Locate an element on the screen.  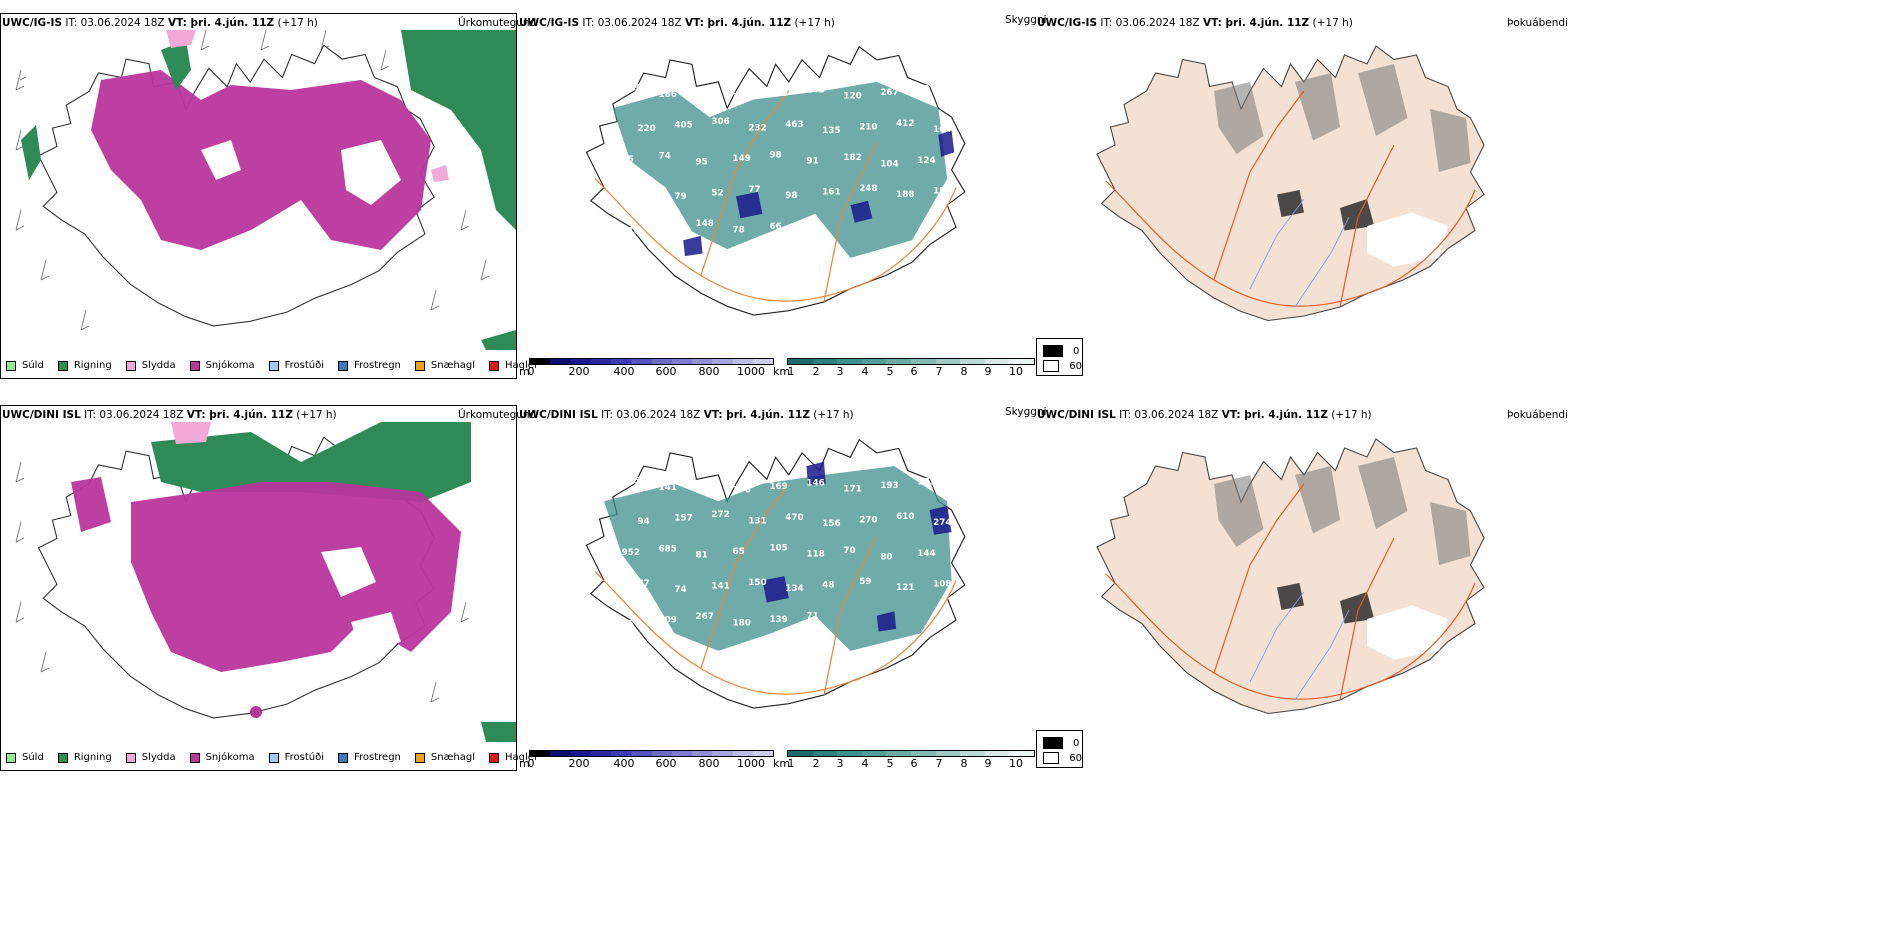
cloud-base-label: 74 is located at coordinates (680, 590).